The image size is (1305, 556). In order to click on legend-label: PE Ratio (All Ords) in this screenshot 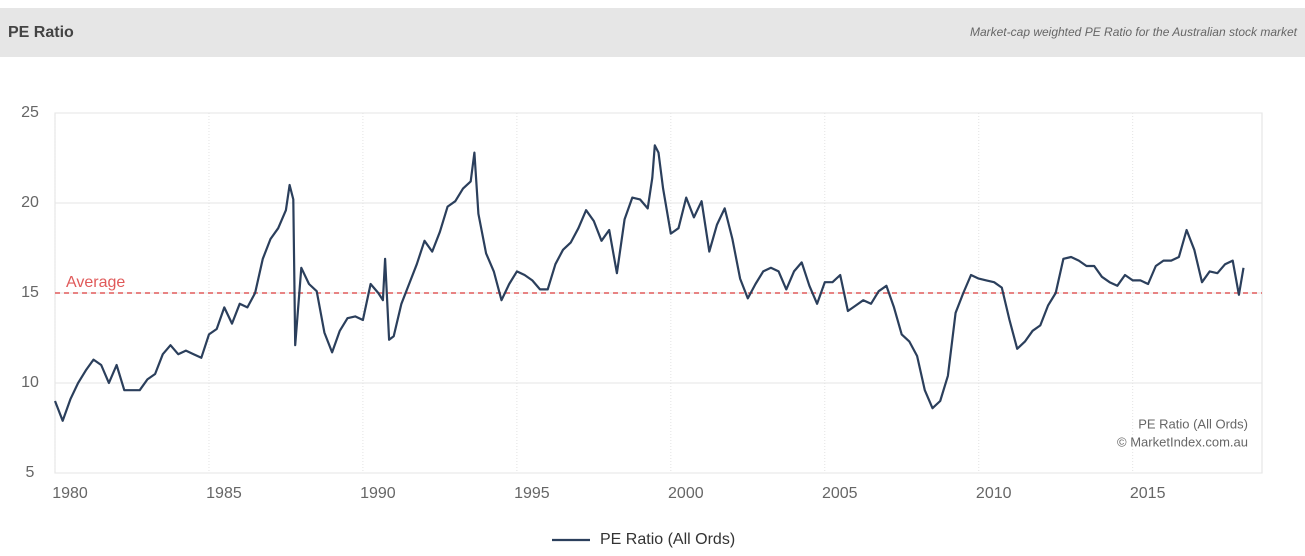, I will do `click(667, 539)`.